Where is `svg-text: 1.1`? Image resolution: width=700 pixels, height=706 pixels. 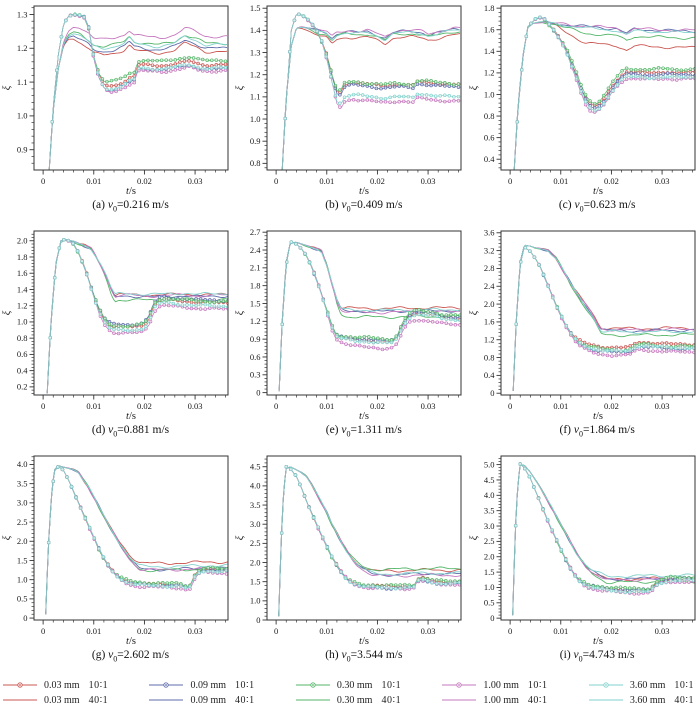
svg-text: 1.1 is located at coordinates (22, 82).